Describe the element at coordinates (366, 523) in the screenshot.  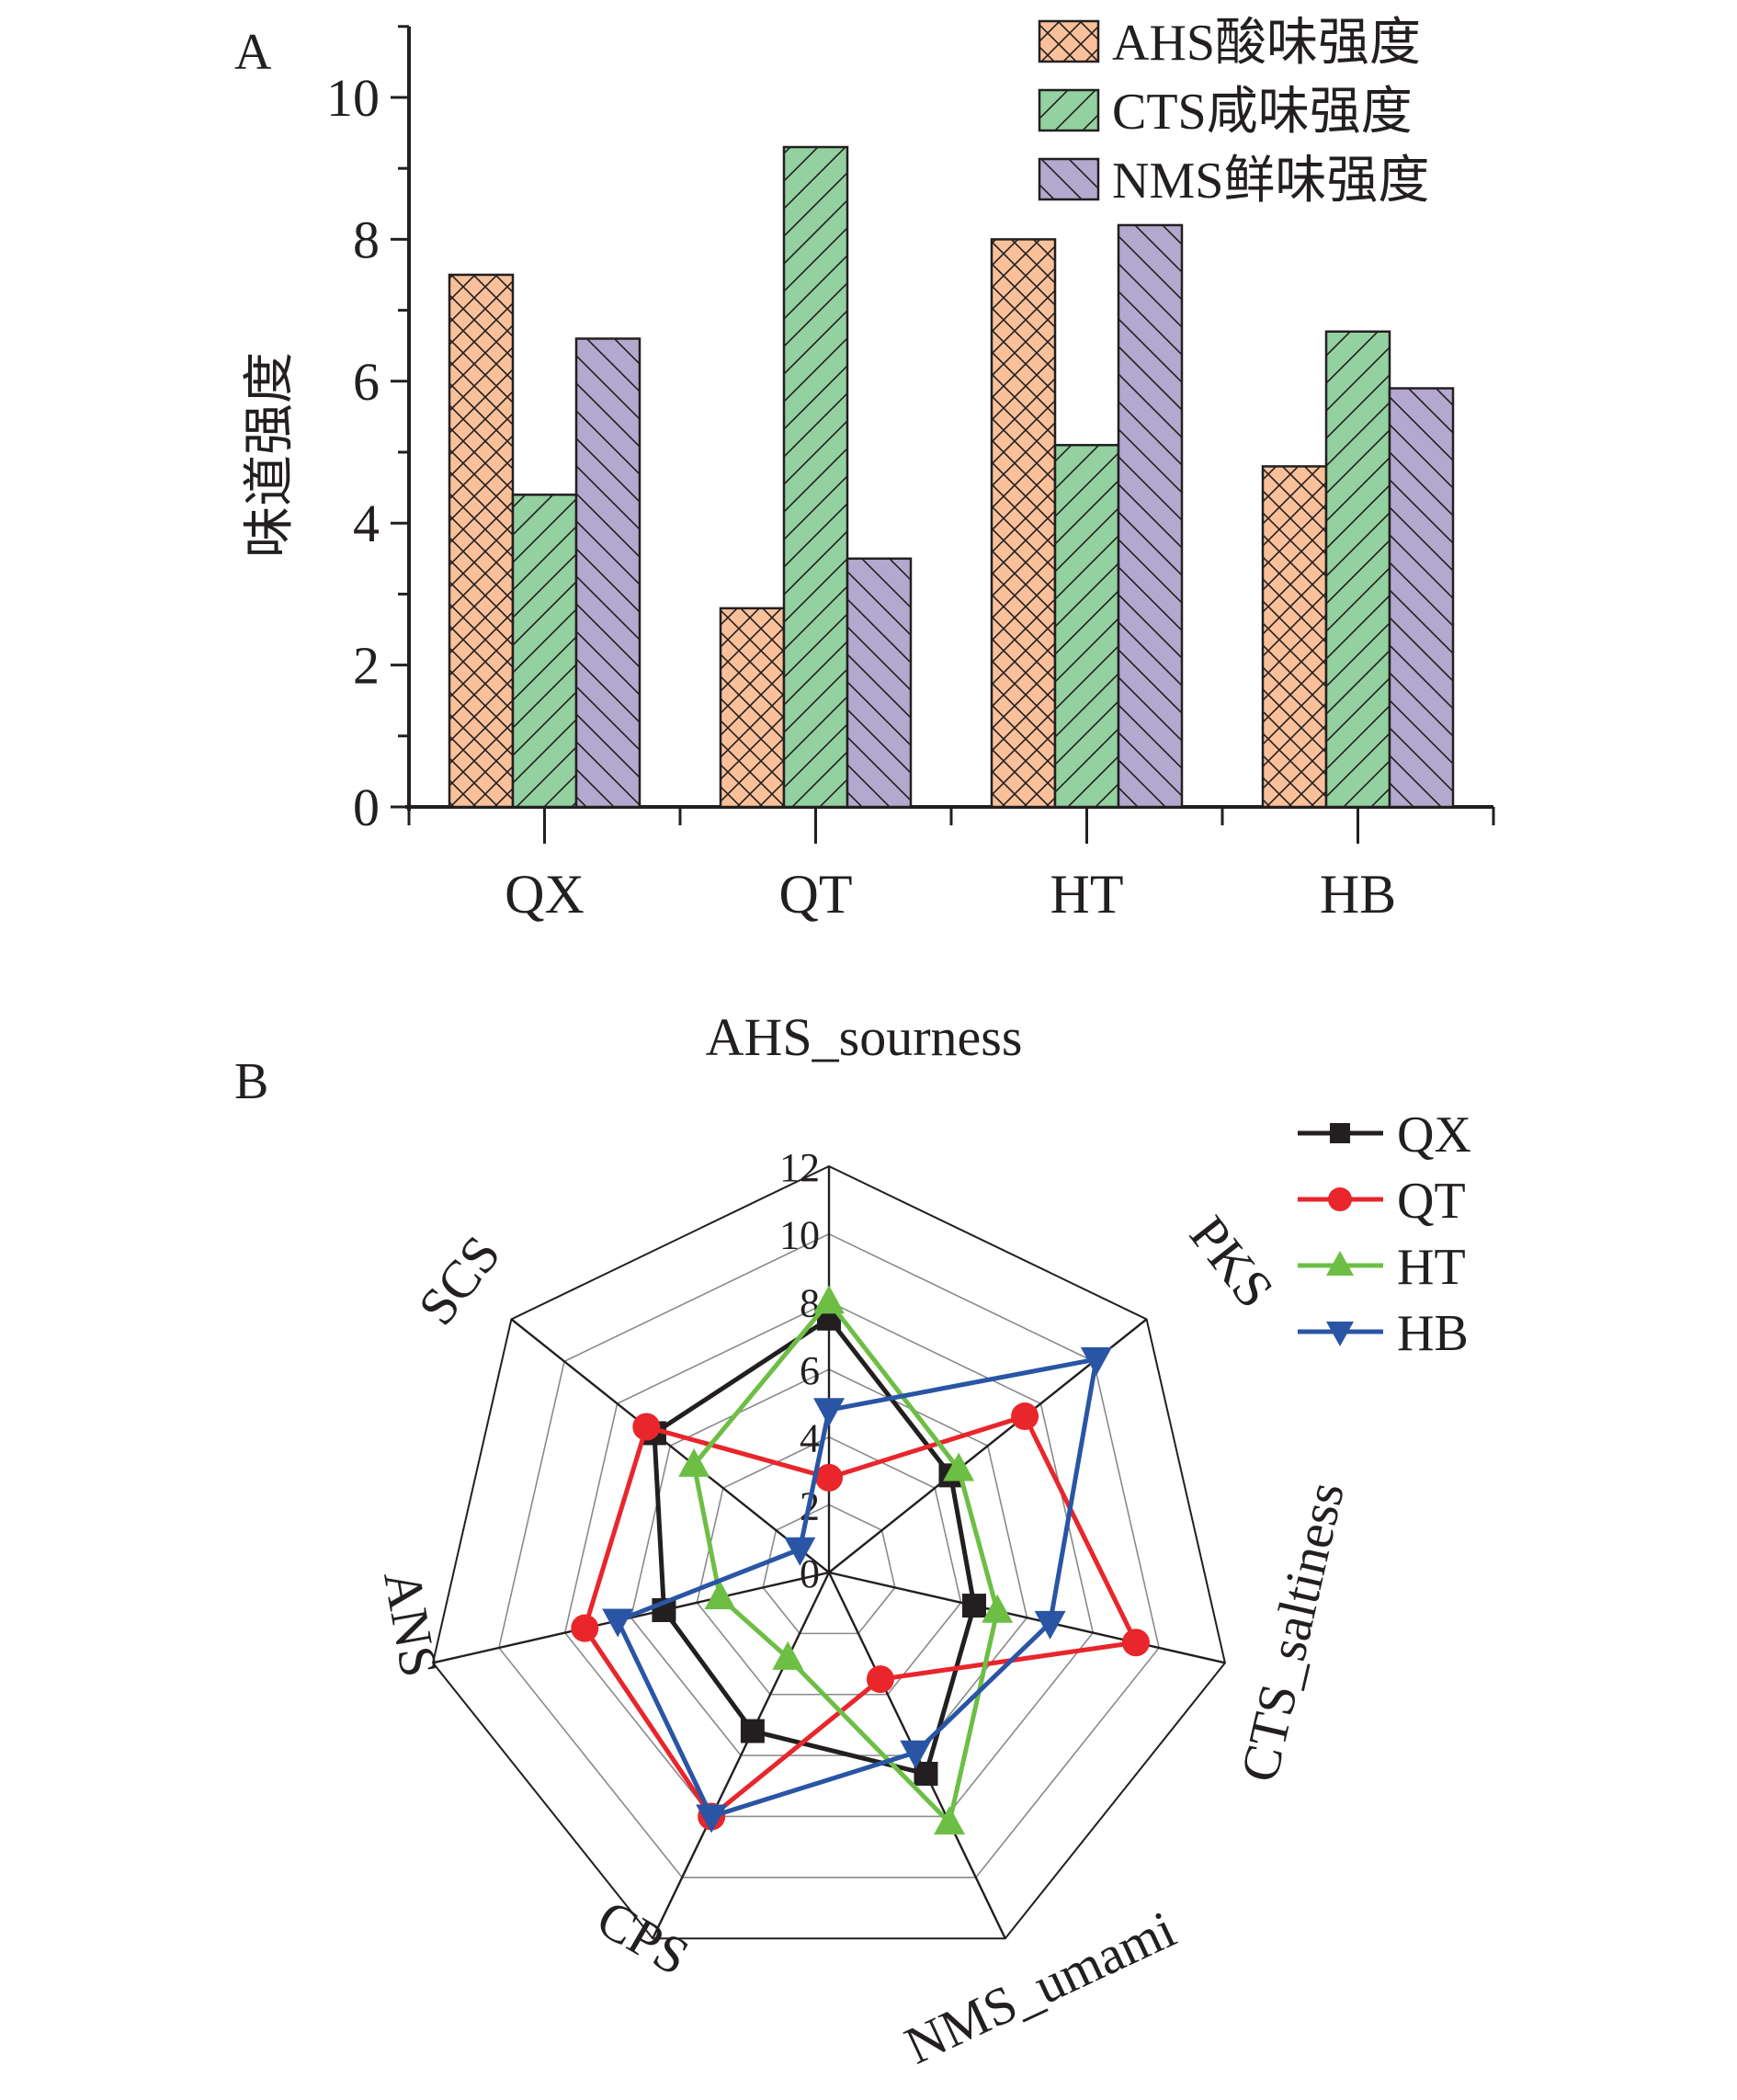
I see `y-tick-label: 4` at that location.